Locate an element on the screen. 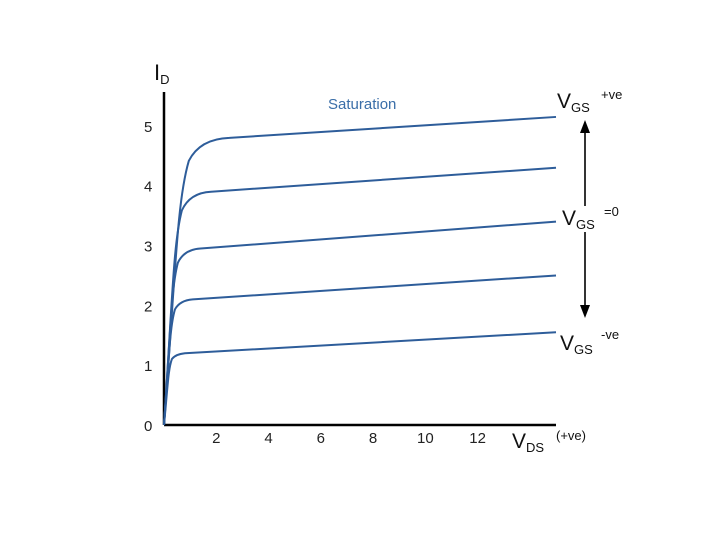 Image resolution: width=720 pixels, height=540 pixels. x-tick-label-2: 2 is located at coordinates (216, 438).